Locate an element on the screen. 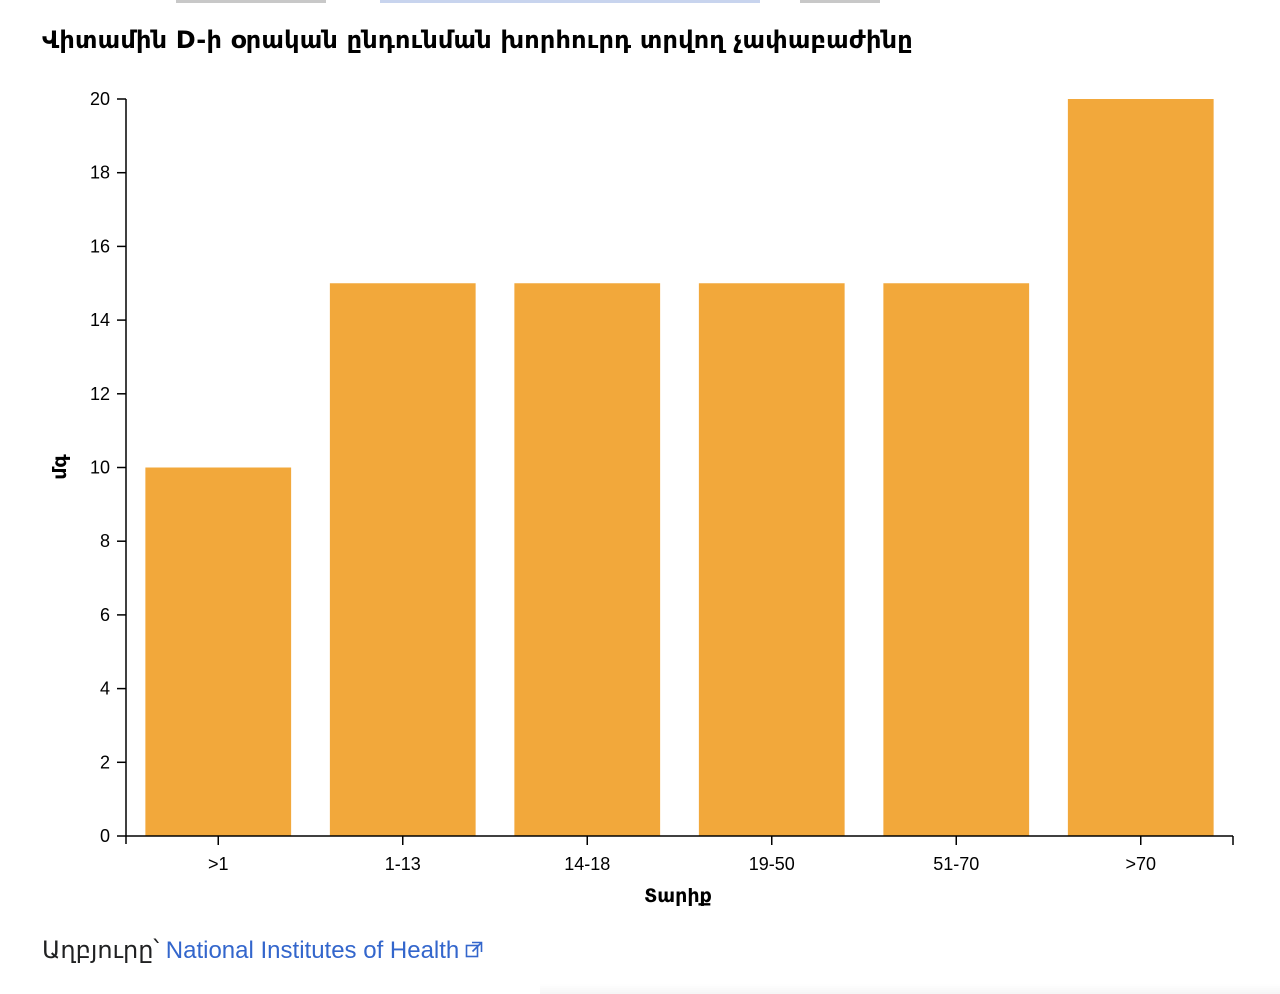  x-tick-label-51-70: 51-70 is located at coordinates (956, 864).